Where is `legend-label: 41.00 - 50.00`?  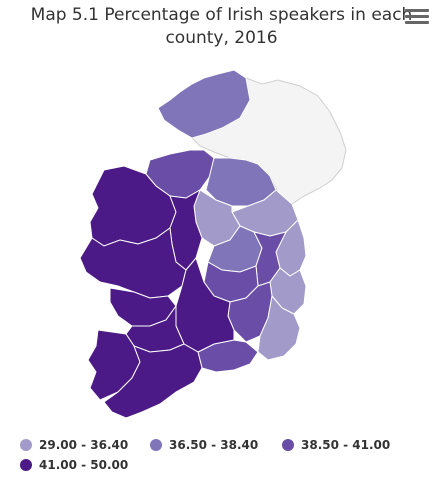
legend-label: 41.00 - 50.00 is located at coordinates (84, 465).